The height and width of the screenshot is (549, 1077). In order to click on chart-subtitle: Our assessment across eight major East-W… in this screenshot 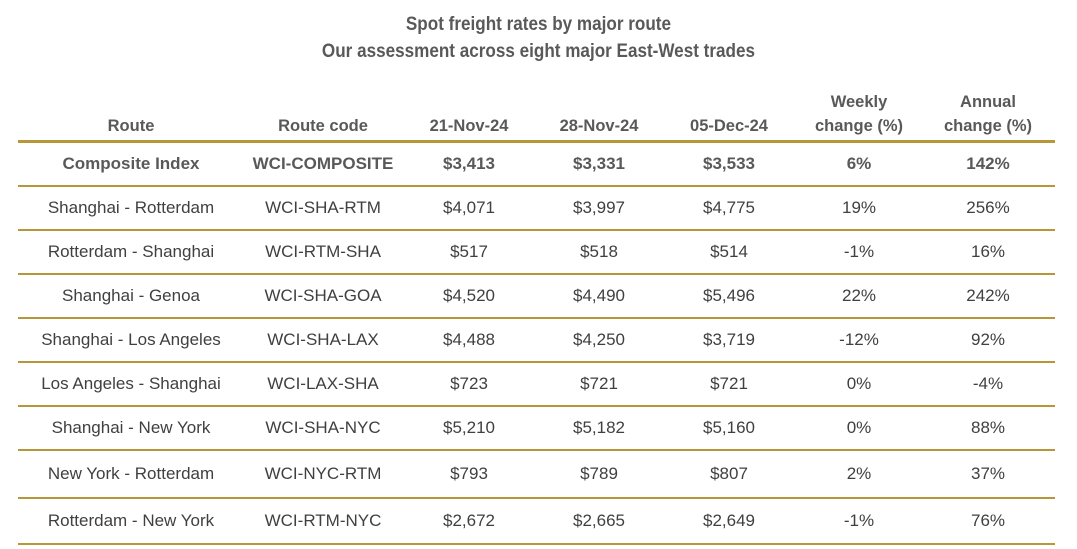, I will do `click(538, 51)`.